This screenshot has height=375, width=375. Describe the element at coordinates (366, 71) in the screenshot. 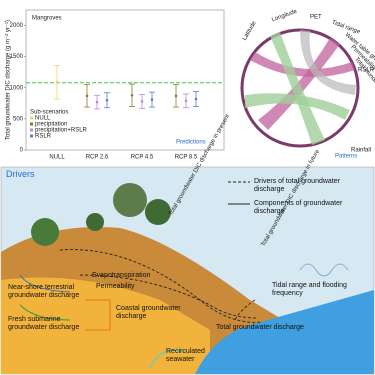

I see `chord-label: RSLR` at that location.